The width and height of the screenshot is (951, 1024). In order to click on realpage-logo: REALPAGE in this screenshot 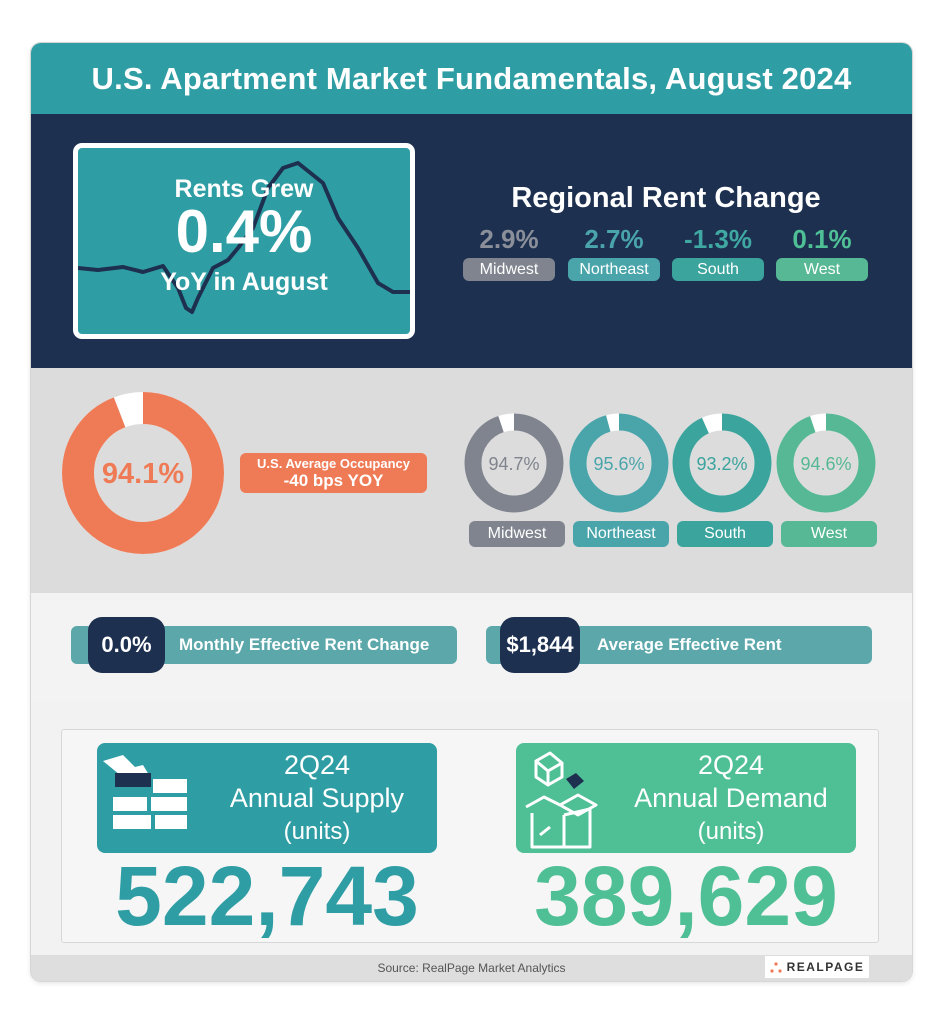, I will do `click(817, 967)`.